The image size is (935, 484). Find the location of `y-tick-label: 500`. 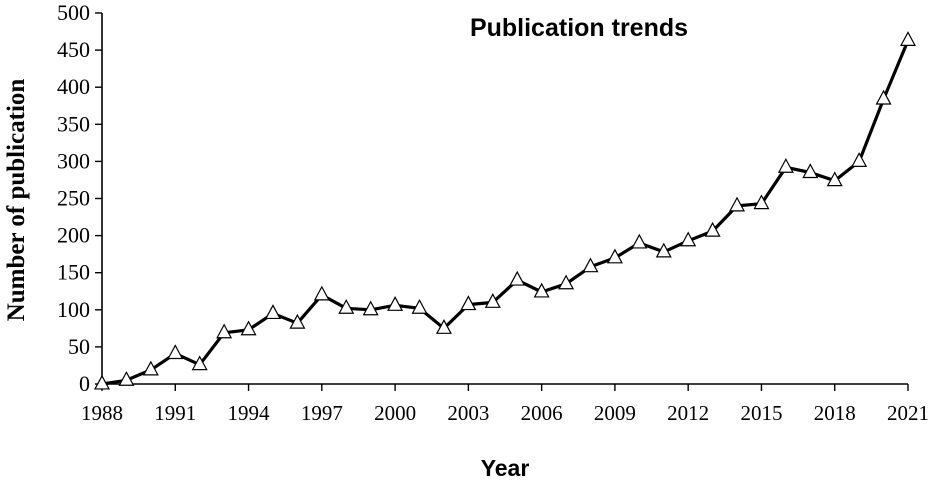

y-tick-label: 500 is located at coordinates (73, 12).